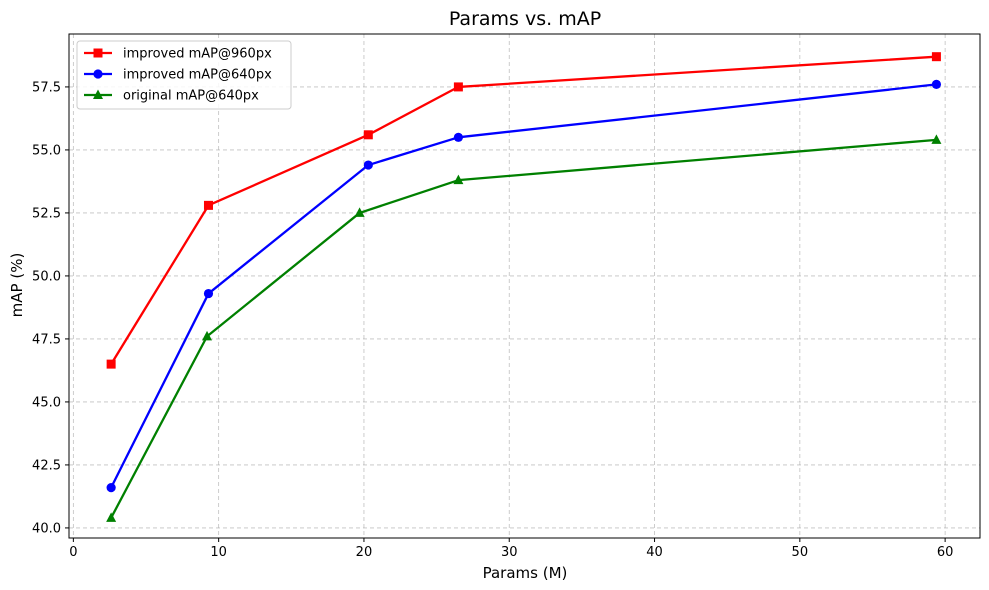 The image size is (989, 590). What do you see at coordinates (46, 465) in the screenshot?
I see `y-tick-label: 42.5` at bounding box center [46, 465].